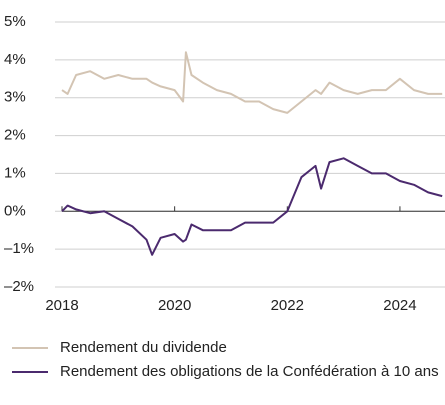  What do you see at coordinates (19, 248) in the screenshot?
I see `y-tick-label: –1%` at bounding box center [19, 248].